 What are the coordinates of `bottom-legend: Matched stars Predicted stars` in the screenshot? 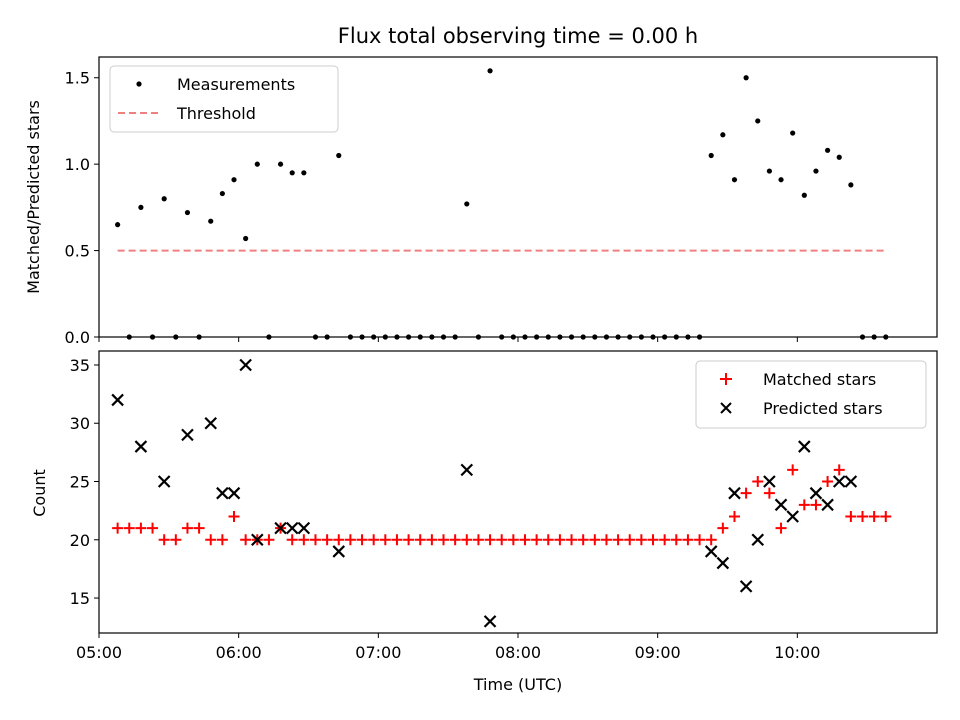 It's located at (811, 394).